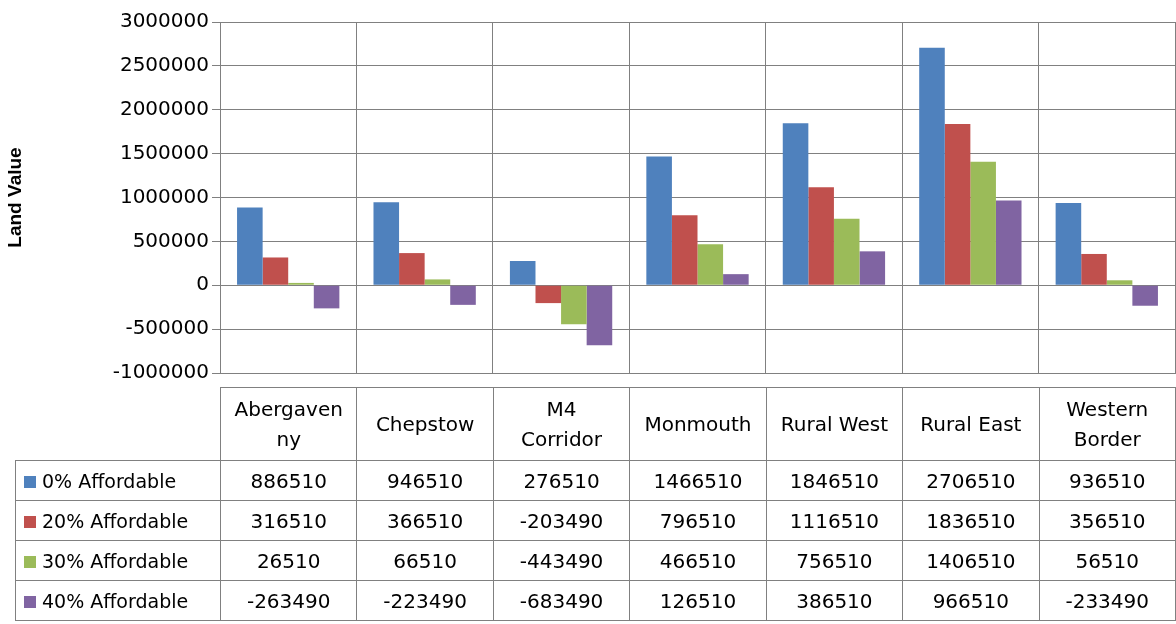 The image size is (1176, 624). Describe the element at coordinates (170, 239) in the screenshot. I see `y-tick-label: 500000` at that location.